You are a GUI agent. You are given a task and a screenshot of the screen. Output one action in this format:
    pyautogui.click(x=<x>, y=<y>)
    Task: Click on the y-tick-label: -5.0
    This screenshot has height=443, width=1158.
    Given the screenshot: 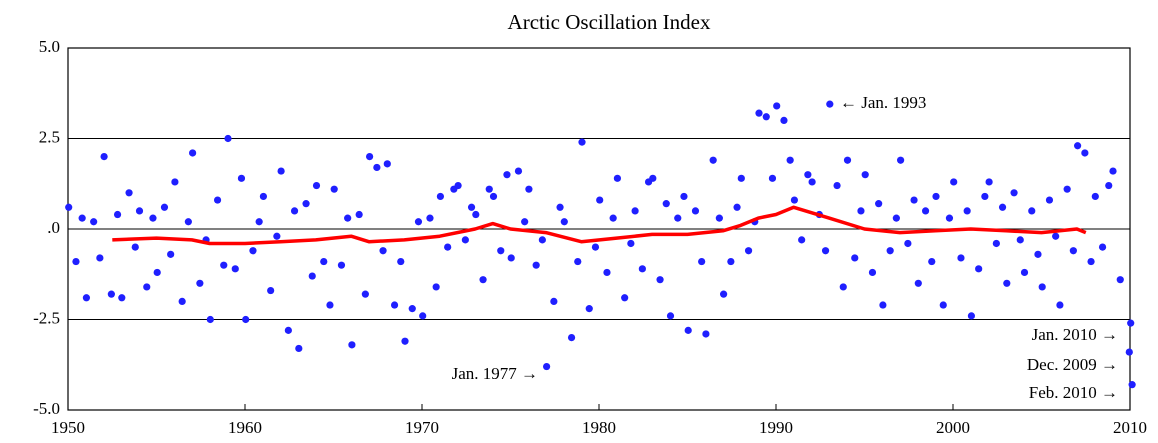 What is the action you would take?
    pyautogui.click(x=46, y=408)
    